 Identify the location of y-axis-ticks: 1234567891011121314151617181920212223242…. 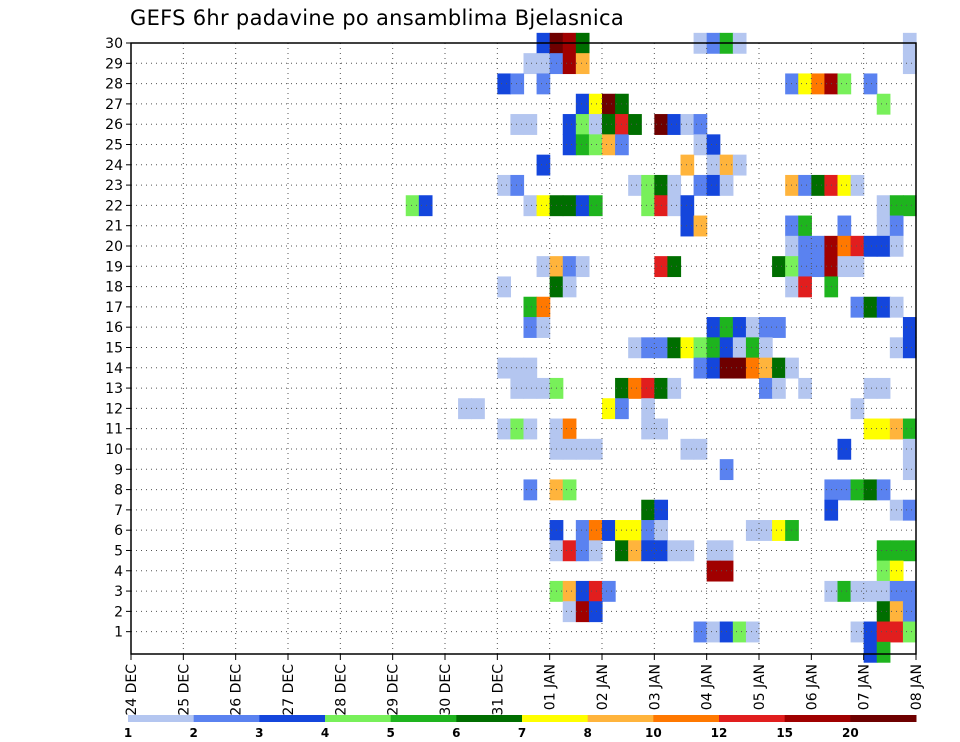
(118, 338).